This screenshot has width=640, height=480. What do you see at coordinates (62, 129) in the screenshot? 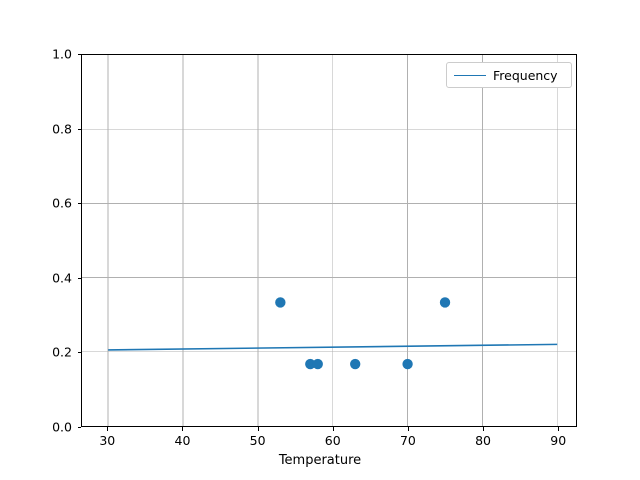
I see `y-tick-label: 0.8` at bounding box center [62, 129].